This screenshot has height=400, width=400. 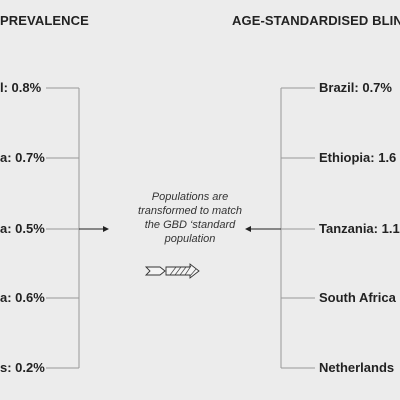 I want to click on left-label-1: l: 0.8%, so click(x=21, y=87).